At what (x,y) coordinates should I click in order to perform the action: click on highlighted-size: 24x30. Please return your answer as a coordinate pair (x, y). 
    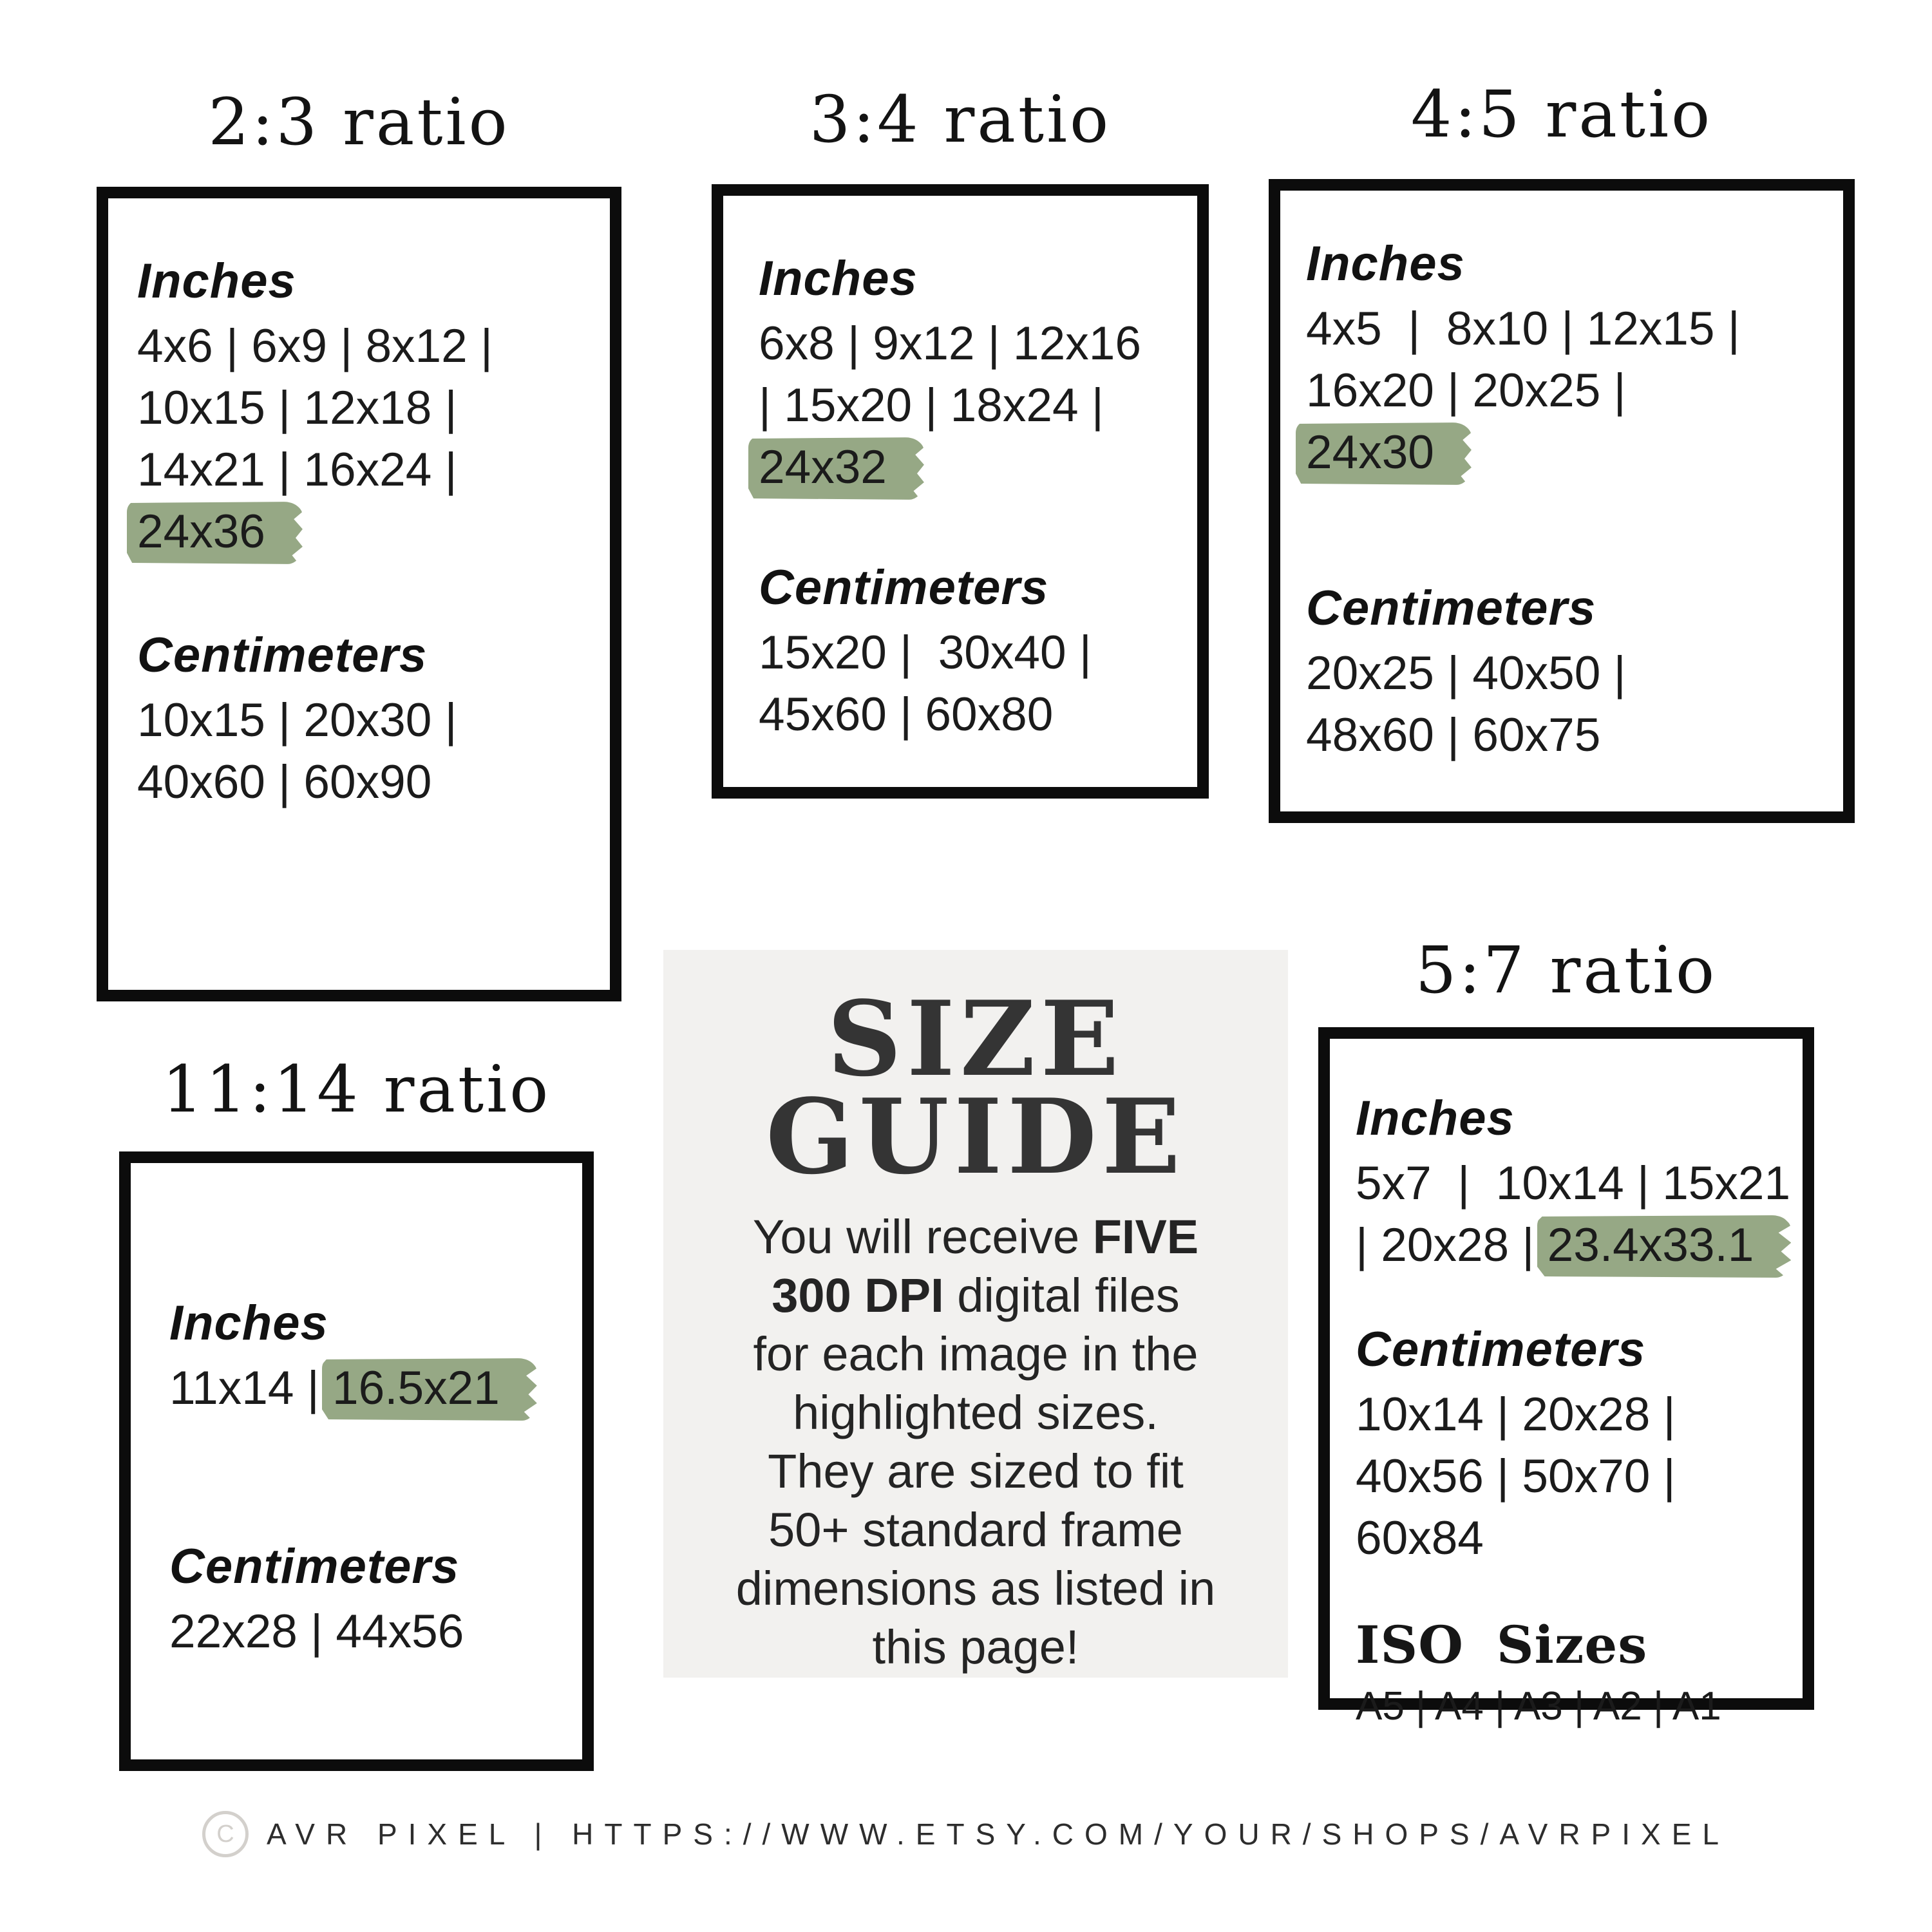
    Looking at the image, I should click on (1384, 453).